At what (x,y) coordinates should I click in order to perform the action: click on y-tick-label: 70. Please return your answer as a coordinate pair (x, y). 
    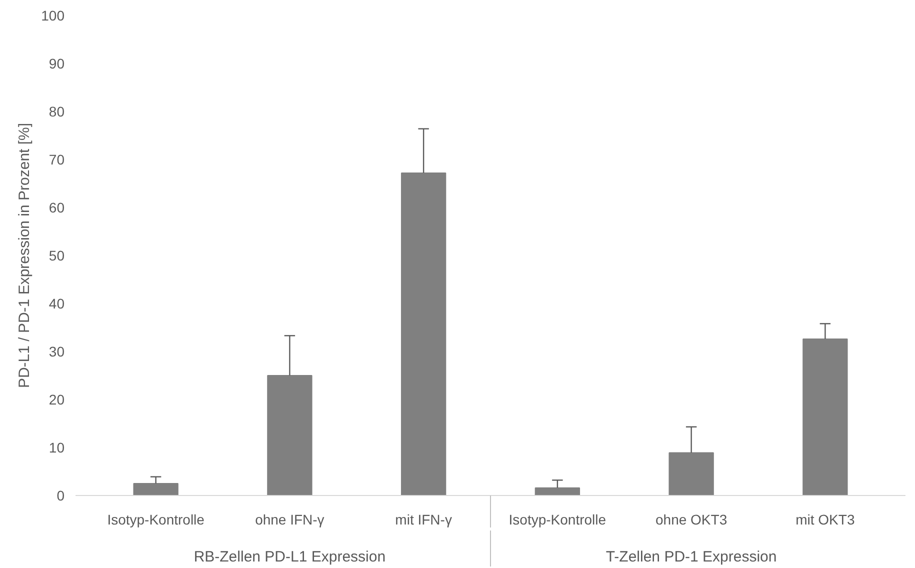
    Looking at the image, I should click on (56, 160).